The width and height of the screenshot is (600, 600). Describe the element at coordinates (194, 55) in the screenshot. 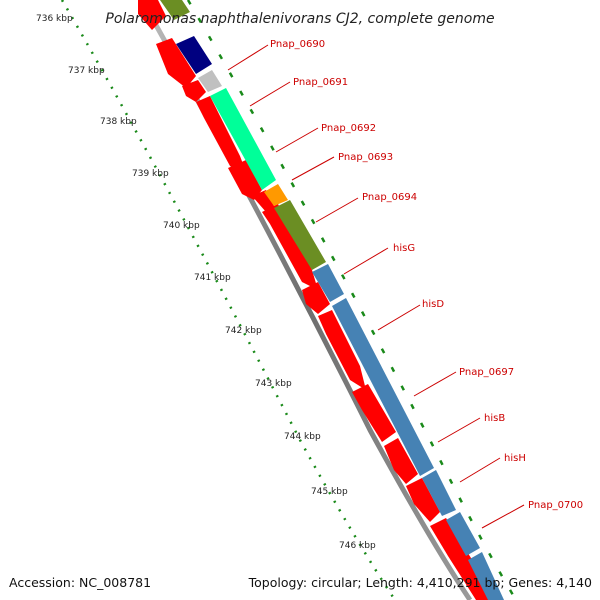

I see `gene-feature-navy` at that location.